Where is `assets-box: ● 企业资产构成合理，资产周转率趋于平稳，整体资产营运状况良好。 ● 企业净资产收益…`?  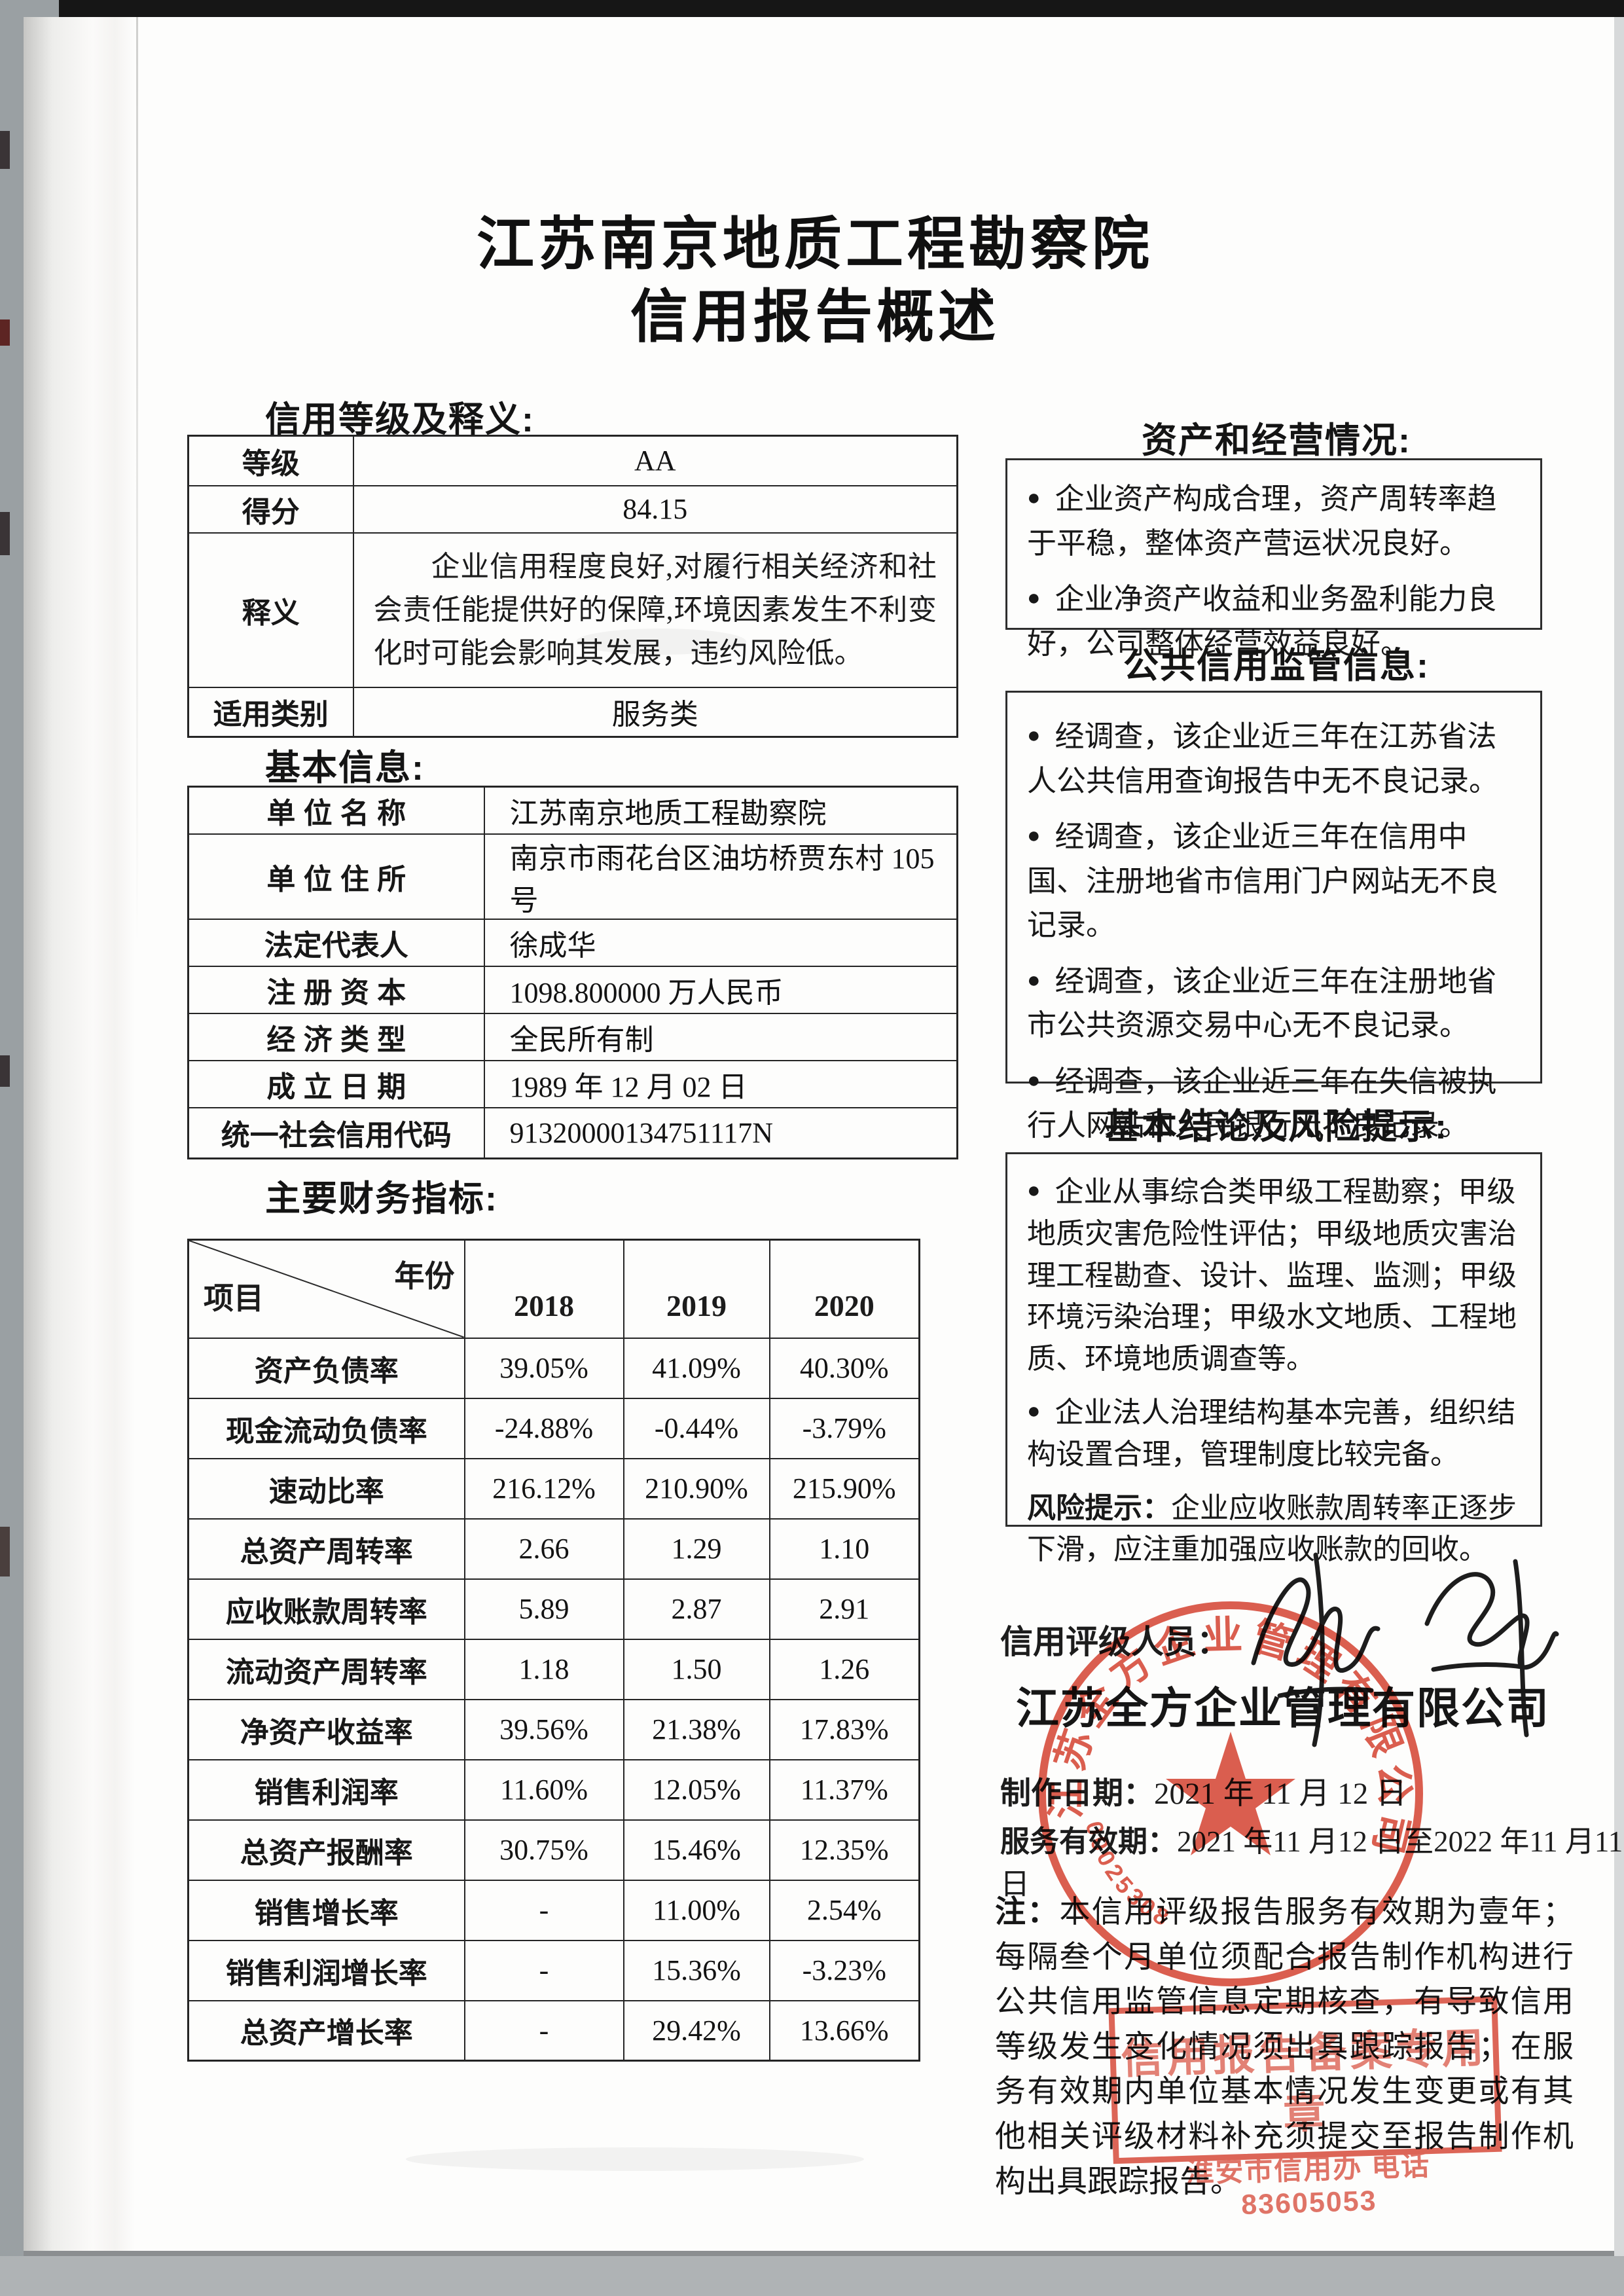 assets-box: ● 企业资产构成合理，资产周转率趋于平稳，整体资产营运状况良好。 ● 企业净资产收益… is located at coordinates (1273, 559).